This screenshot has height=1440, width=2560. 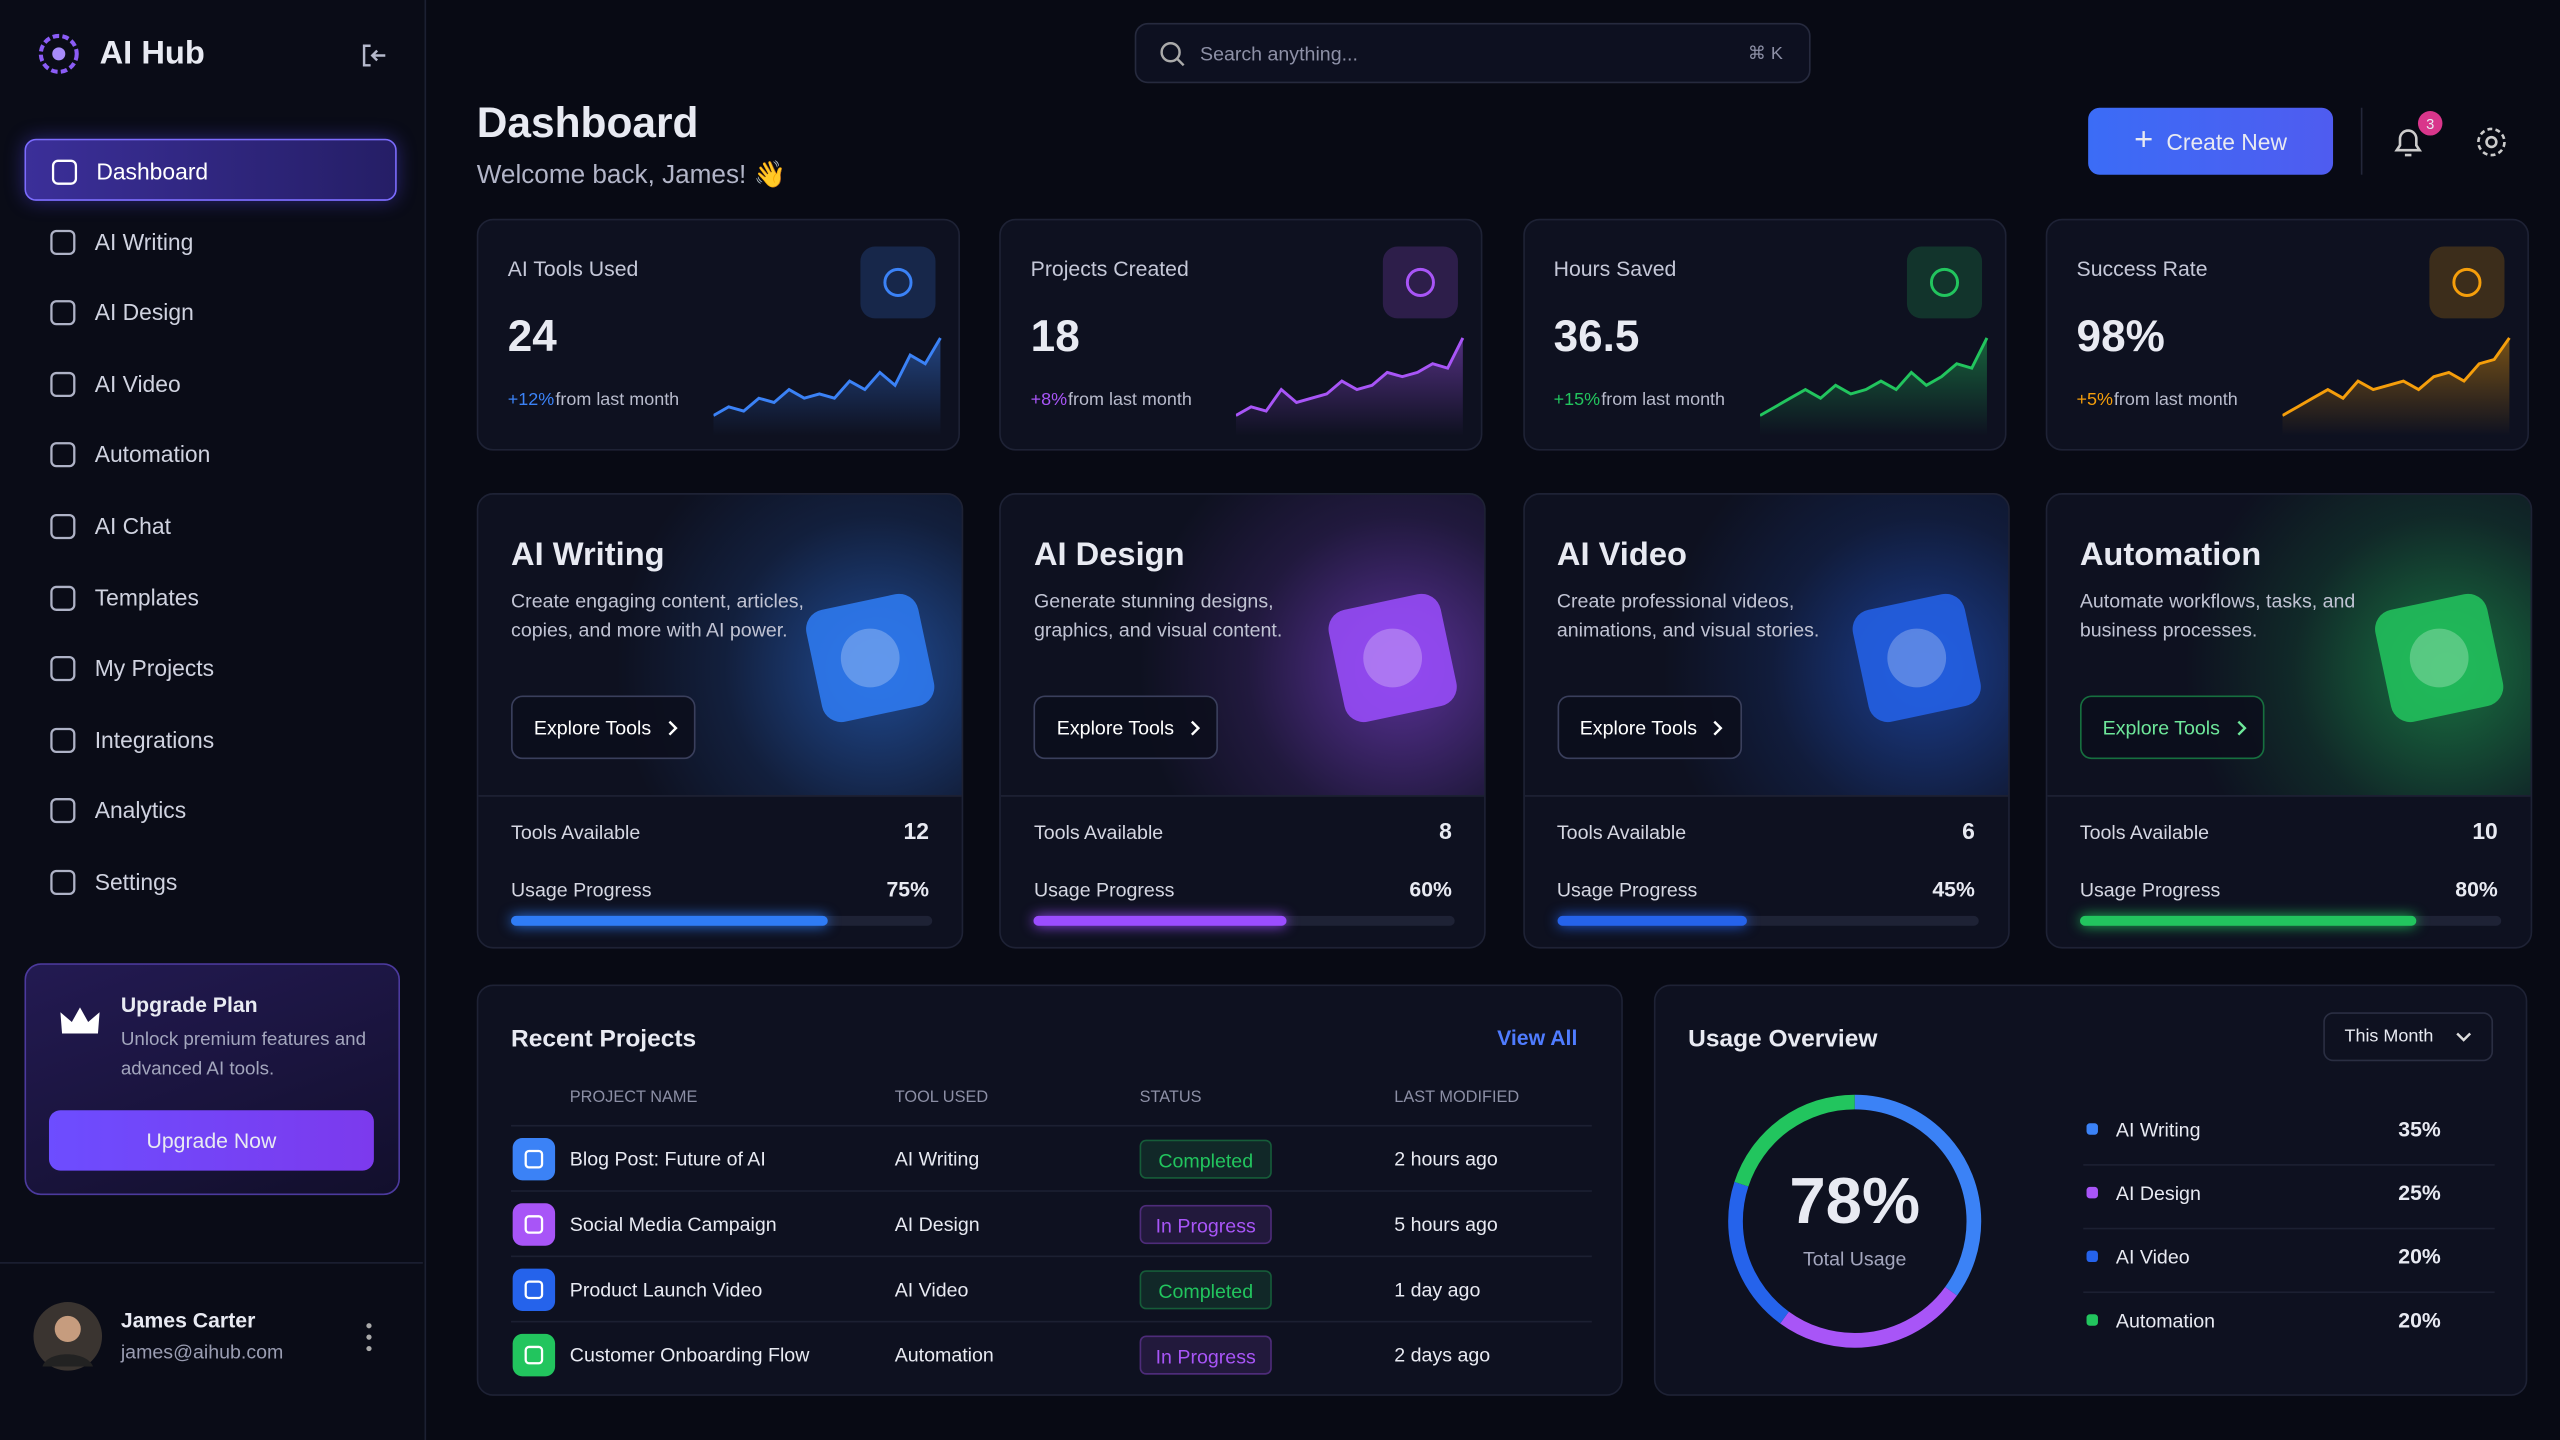 I want to click on progress-bar, so click(x=1651, y=920).